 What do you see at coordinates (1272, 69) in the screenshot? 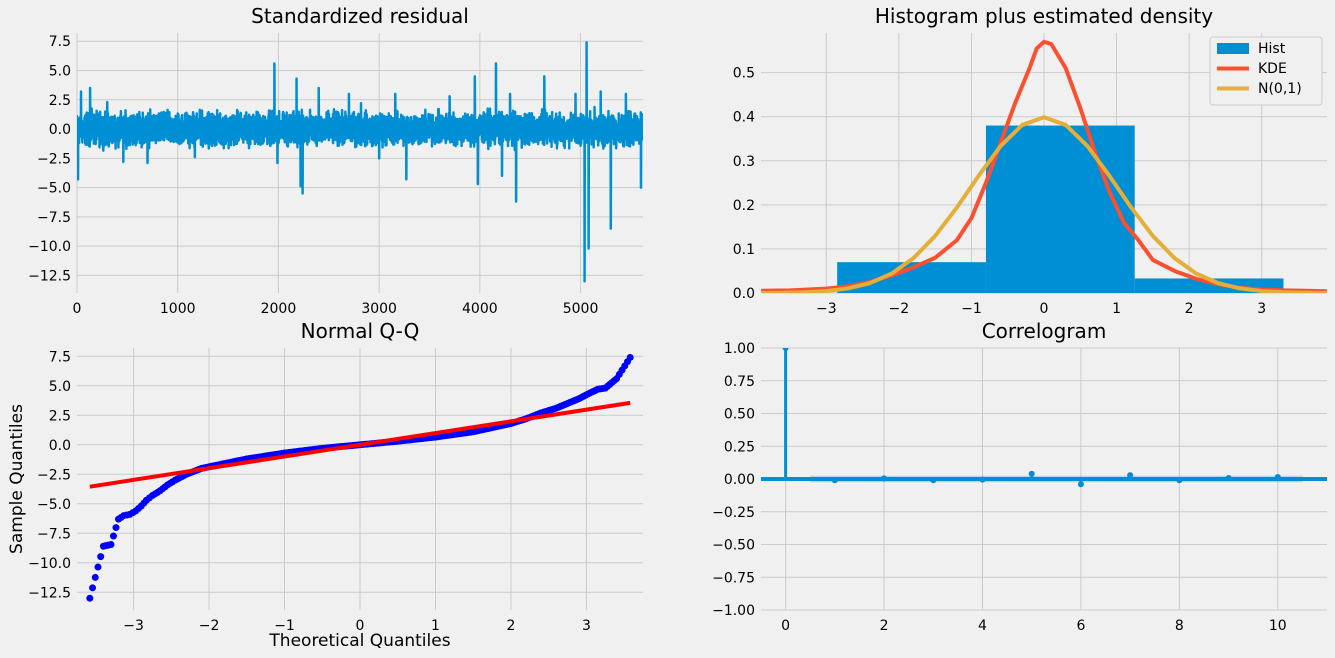
I see `legend-label: KDE` at bounding box center [1272, 69].